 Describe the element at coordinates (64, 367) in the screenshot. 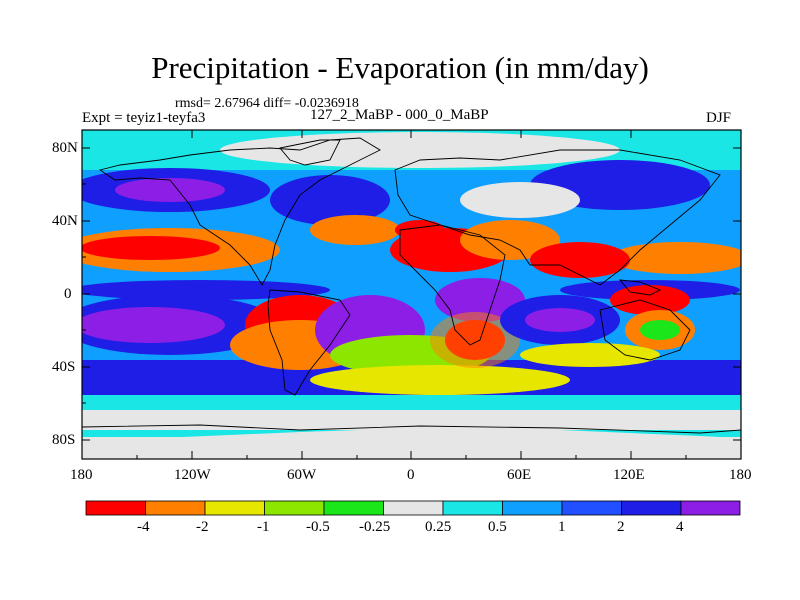

I see `lat-label: 40S` at that location.